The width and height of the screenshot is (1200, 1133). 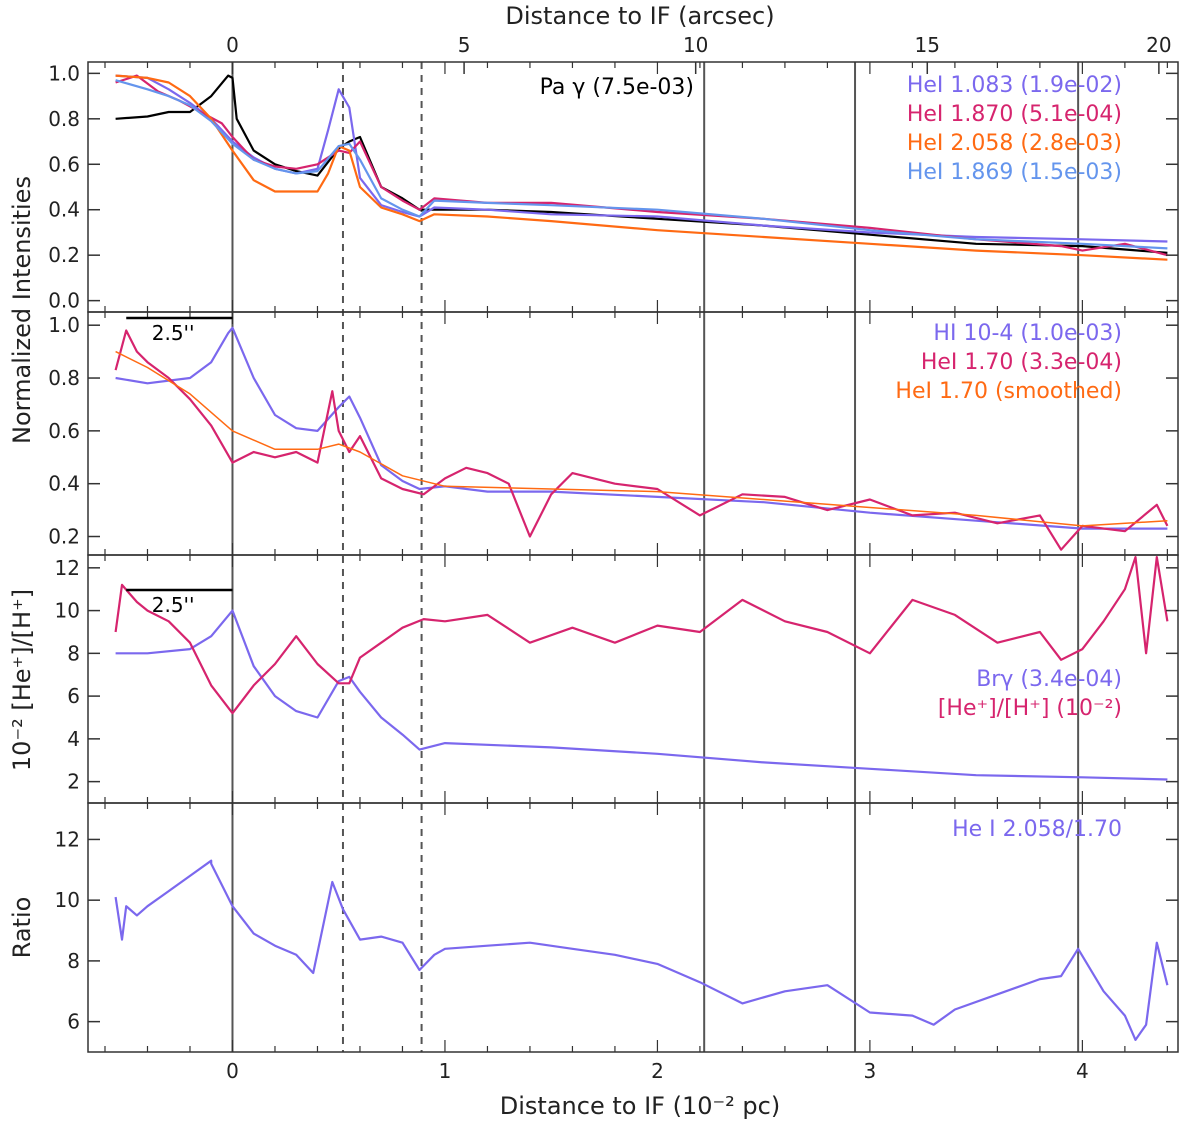 I want to click on legend-entry-3-1: [He⁺]/[H⁺] (10⁻²), so click(x=1030, y=708).